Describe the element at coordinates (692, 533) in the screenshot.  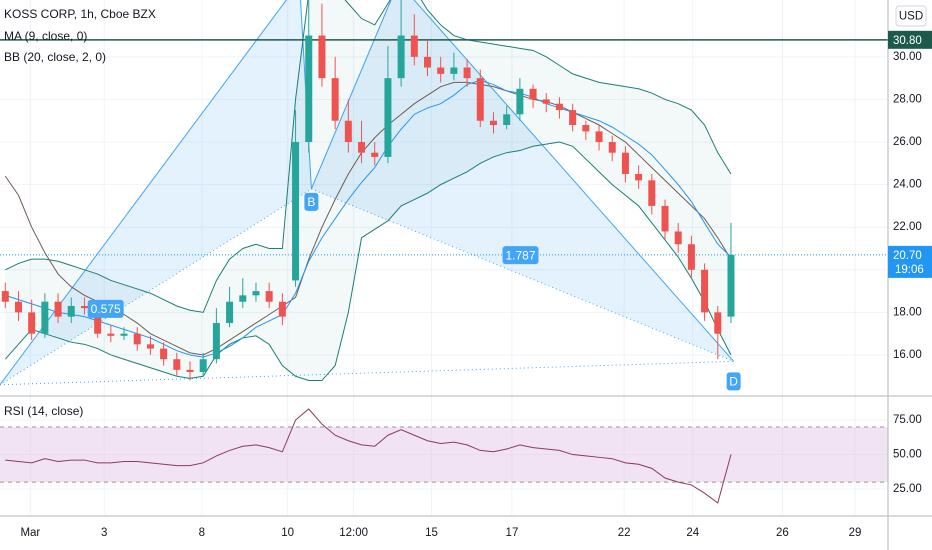
I see `x-tick-label: 24` at that location.